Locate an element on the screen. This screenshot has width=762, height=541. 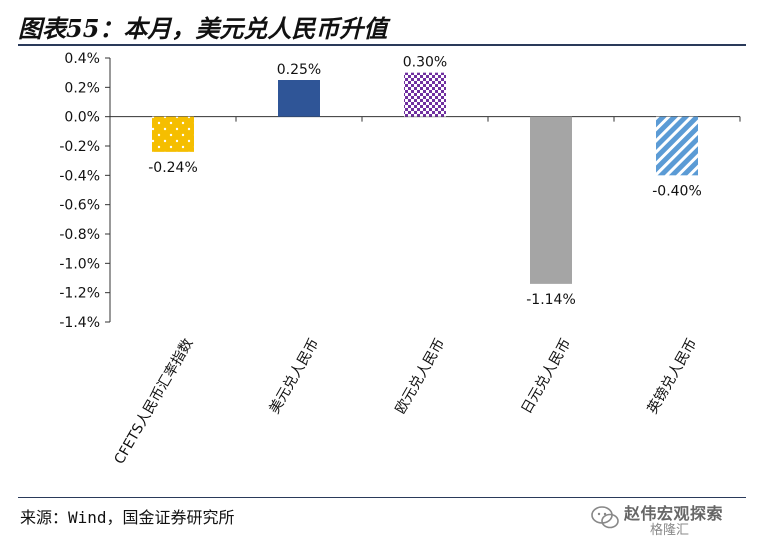
y-tick-label: 0.4% is located at coordinates (82, 59).